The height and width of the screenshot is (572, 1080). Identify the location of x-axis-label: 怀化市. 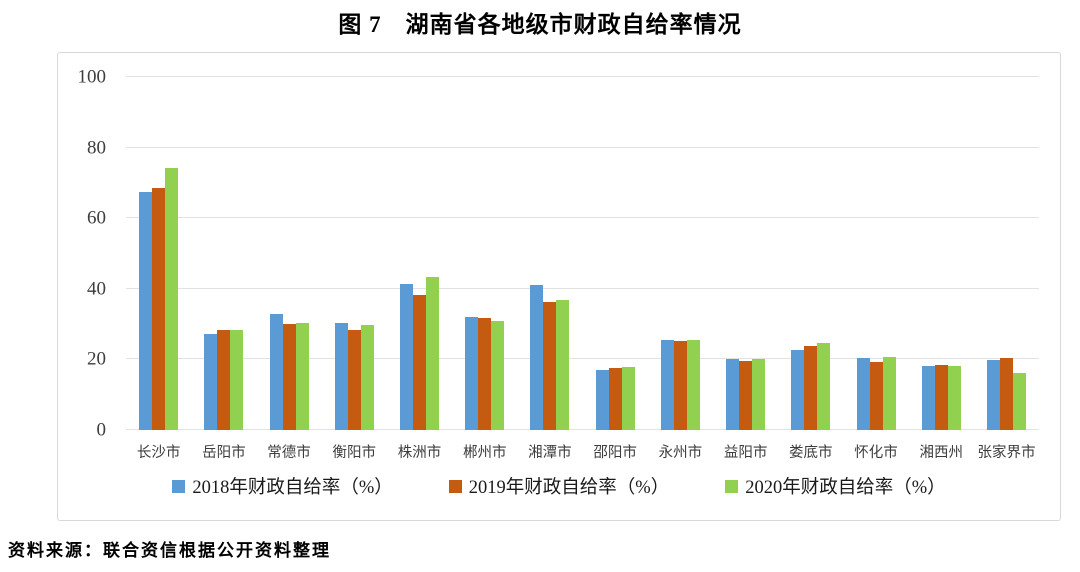
(876, 453).